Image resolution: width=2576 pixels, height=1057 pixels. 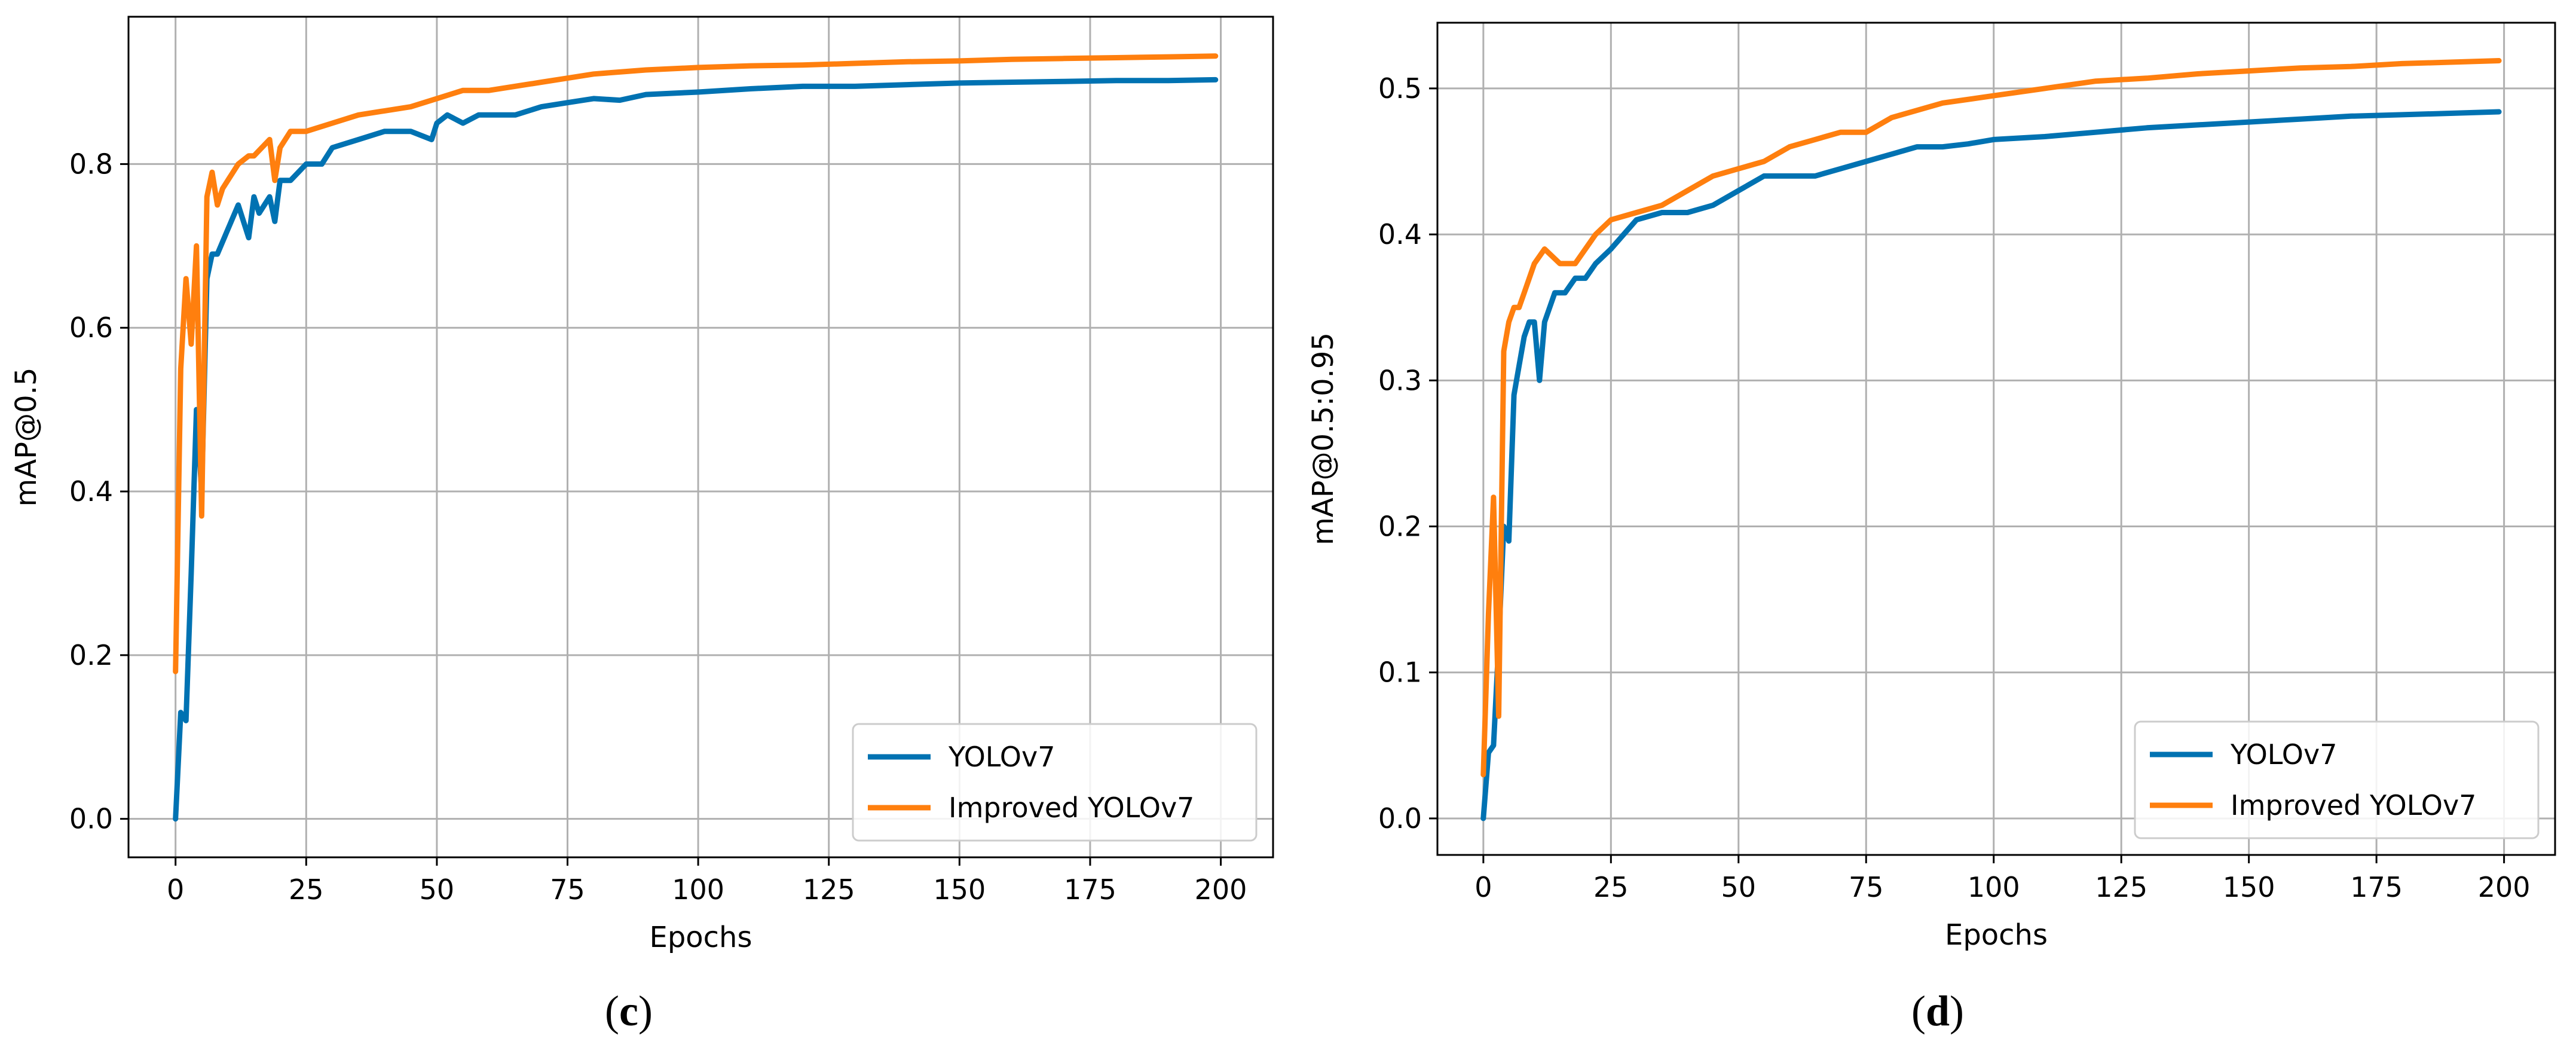 What do you see at coordinates (1400, 672) in the screenshot?
I see `y-tick-label-d-1: 0.1` at bounding box center [1400, 672].